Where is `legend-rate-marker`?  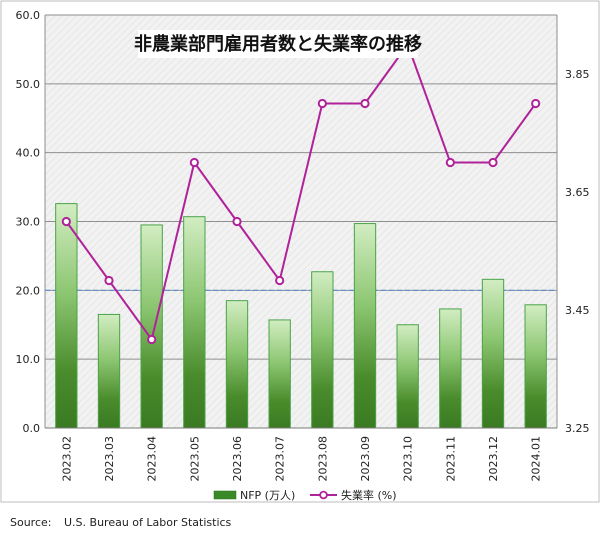 legend-rate-marker is located at coordinates (323, 495).